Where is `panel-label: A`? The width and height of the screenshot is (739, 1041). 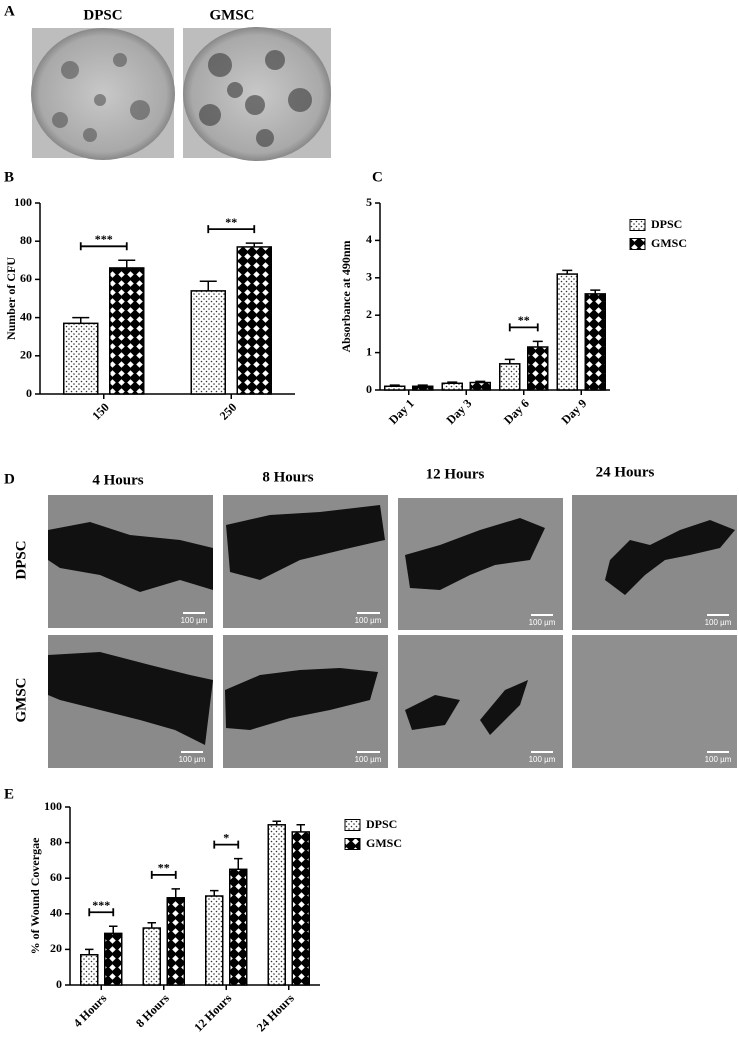 panel-label: A is located at coordinates (9, 11).